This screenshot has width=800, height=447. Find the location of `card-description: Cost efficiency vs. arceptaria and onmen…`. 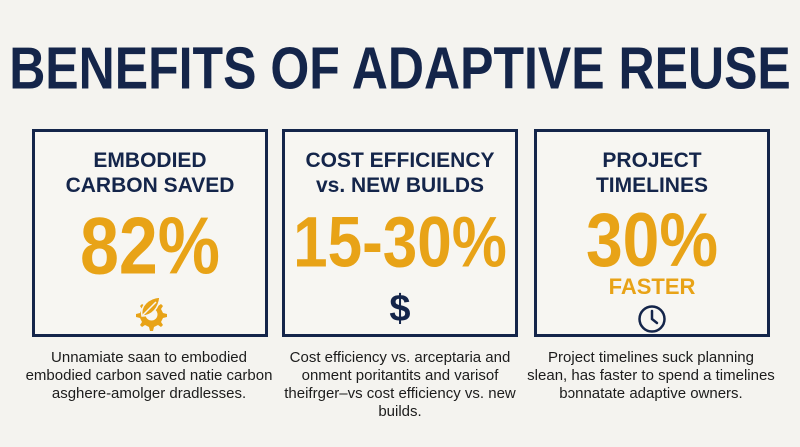

card-description: Cost efficiency vs. arceptaria and onmen… is located at coordinates (400, 384).